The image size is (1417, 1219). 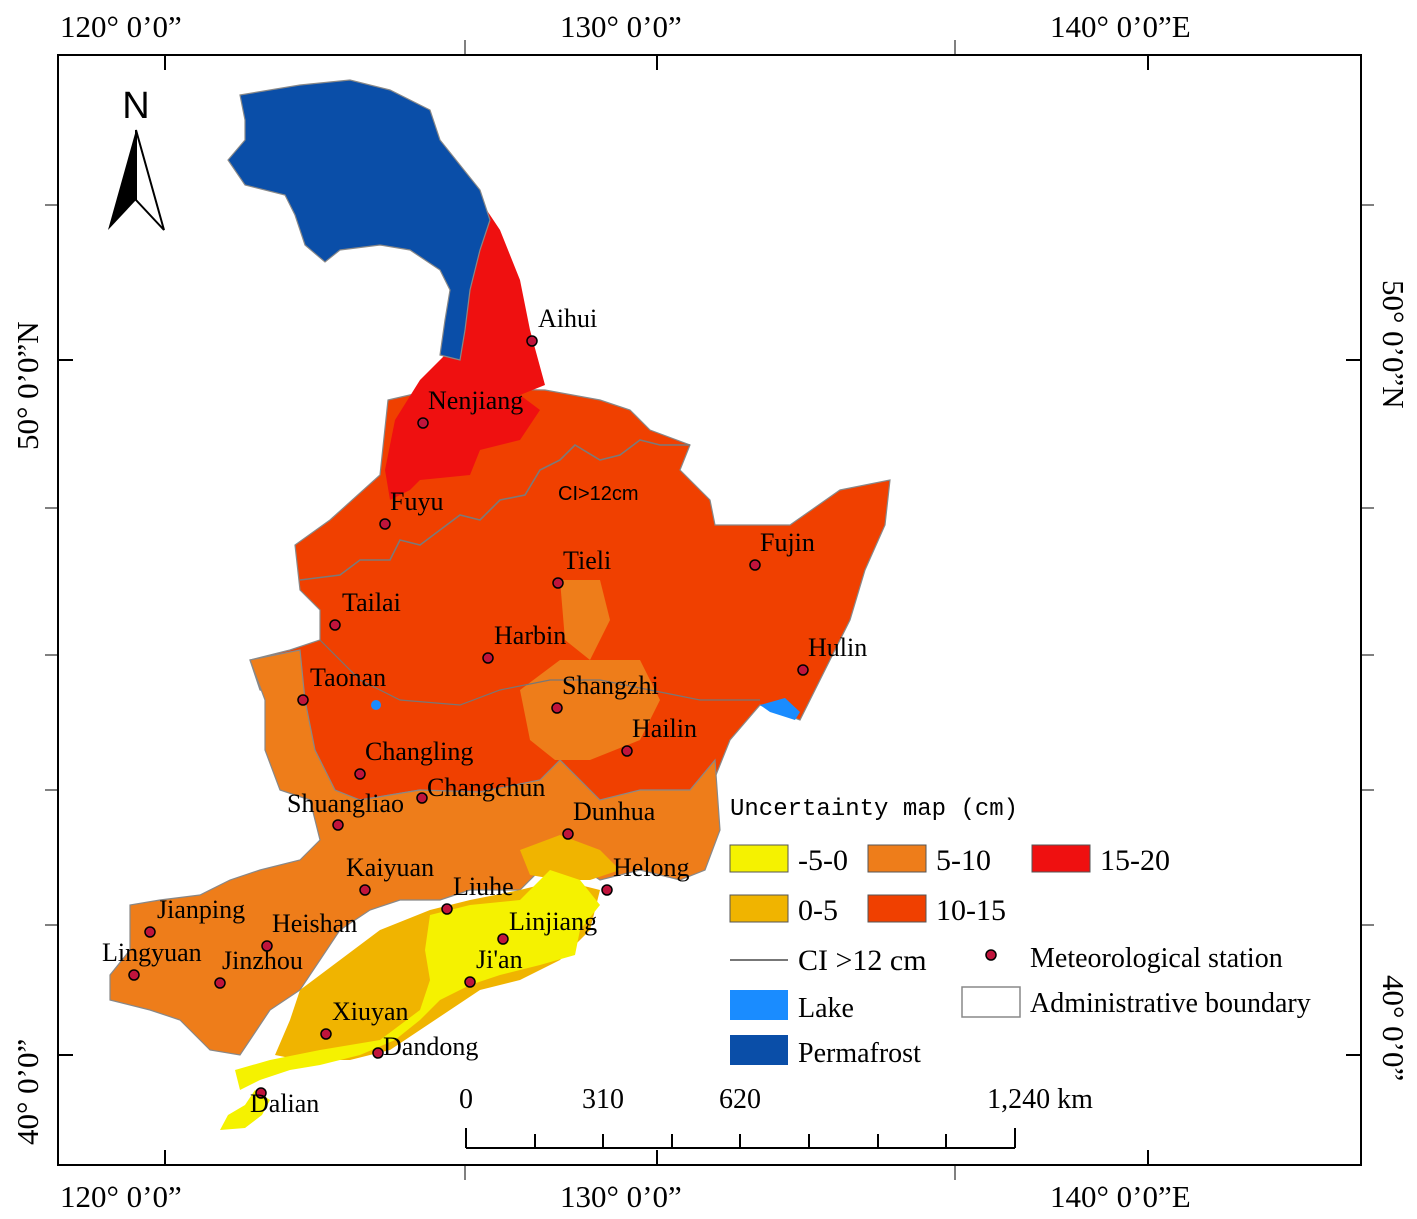 I want to click on legend-lake-label: Lake, so click(x=826, y=1008).